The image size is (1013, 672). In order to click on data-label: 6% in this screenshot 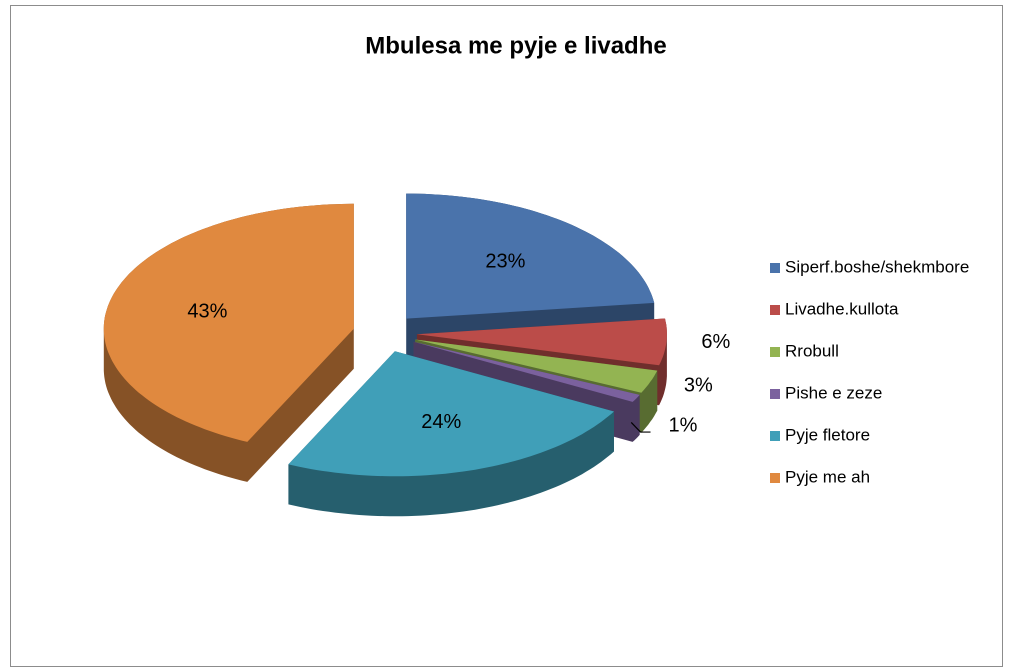, I will do `click(715, 342)`.